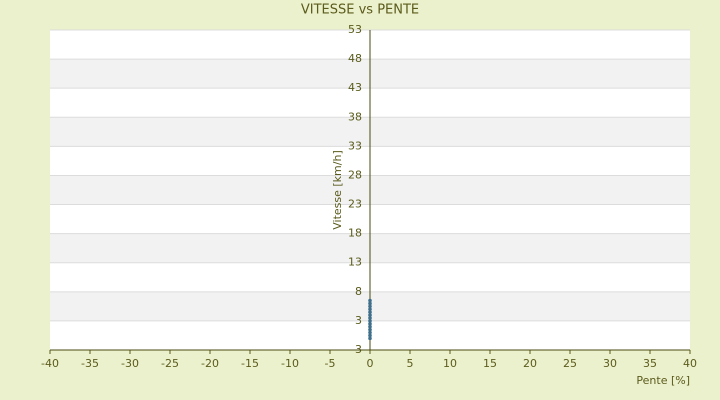  What do you see at coordinates (355, 87) in the screenshot?
I see `y-tick-label: 43` at bounding box center [355, 87].